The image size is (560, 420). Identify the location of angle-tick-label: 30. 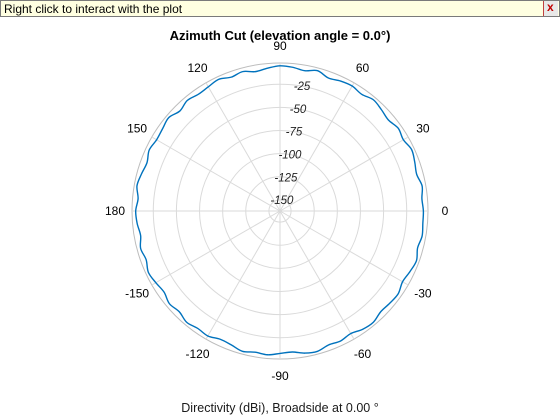
(423, 129).